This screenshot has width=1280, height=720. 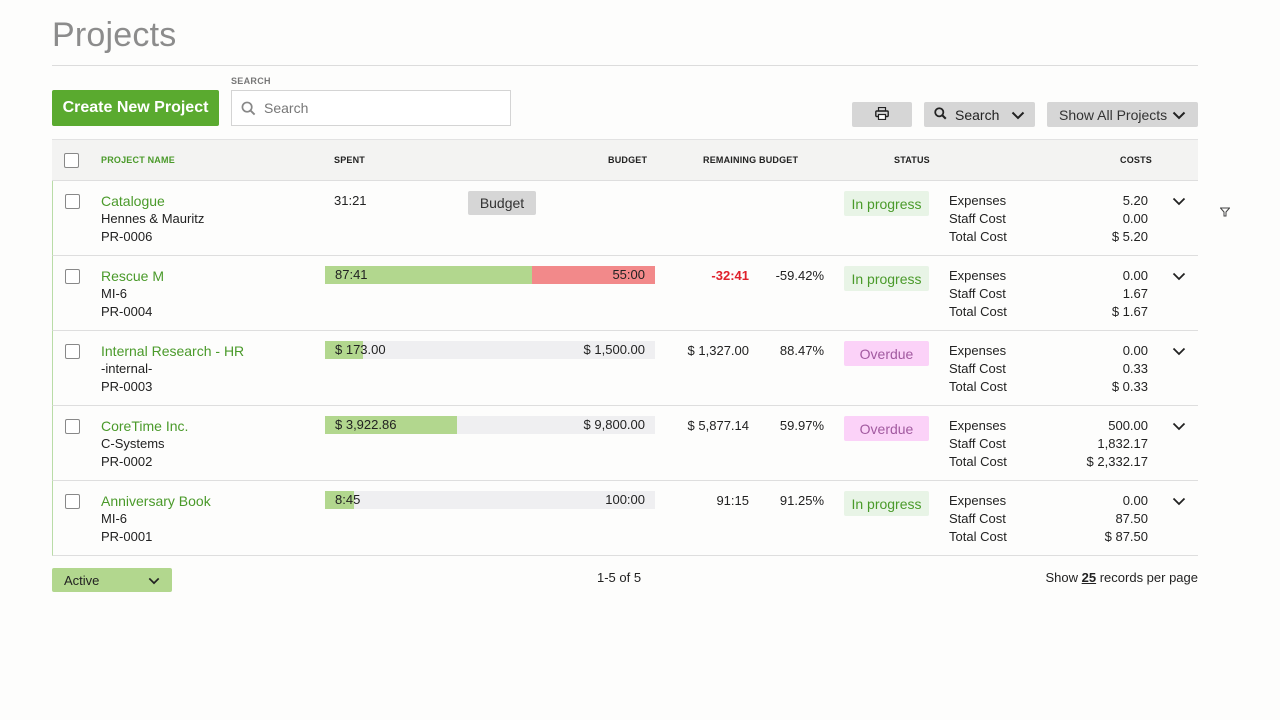 What do you see at coordinates (1136, 160) in the screenshot?
I see `header-costs: COSTS` at bounding box center [1136, 160].